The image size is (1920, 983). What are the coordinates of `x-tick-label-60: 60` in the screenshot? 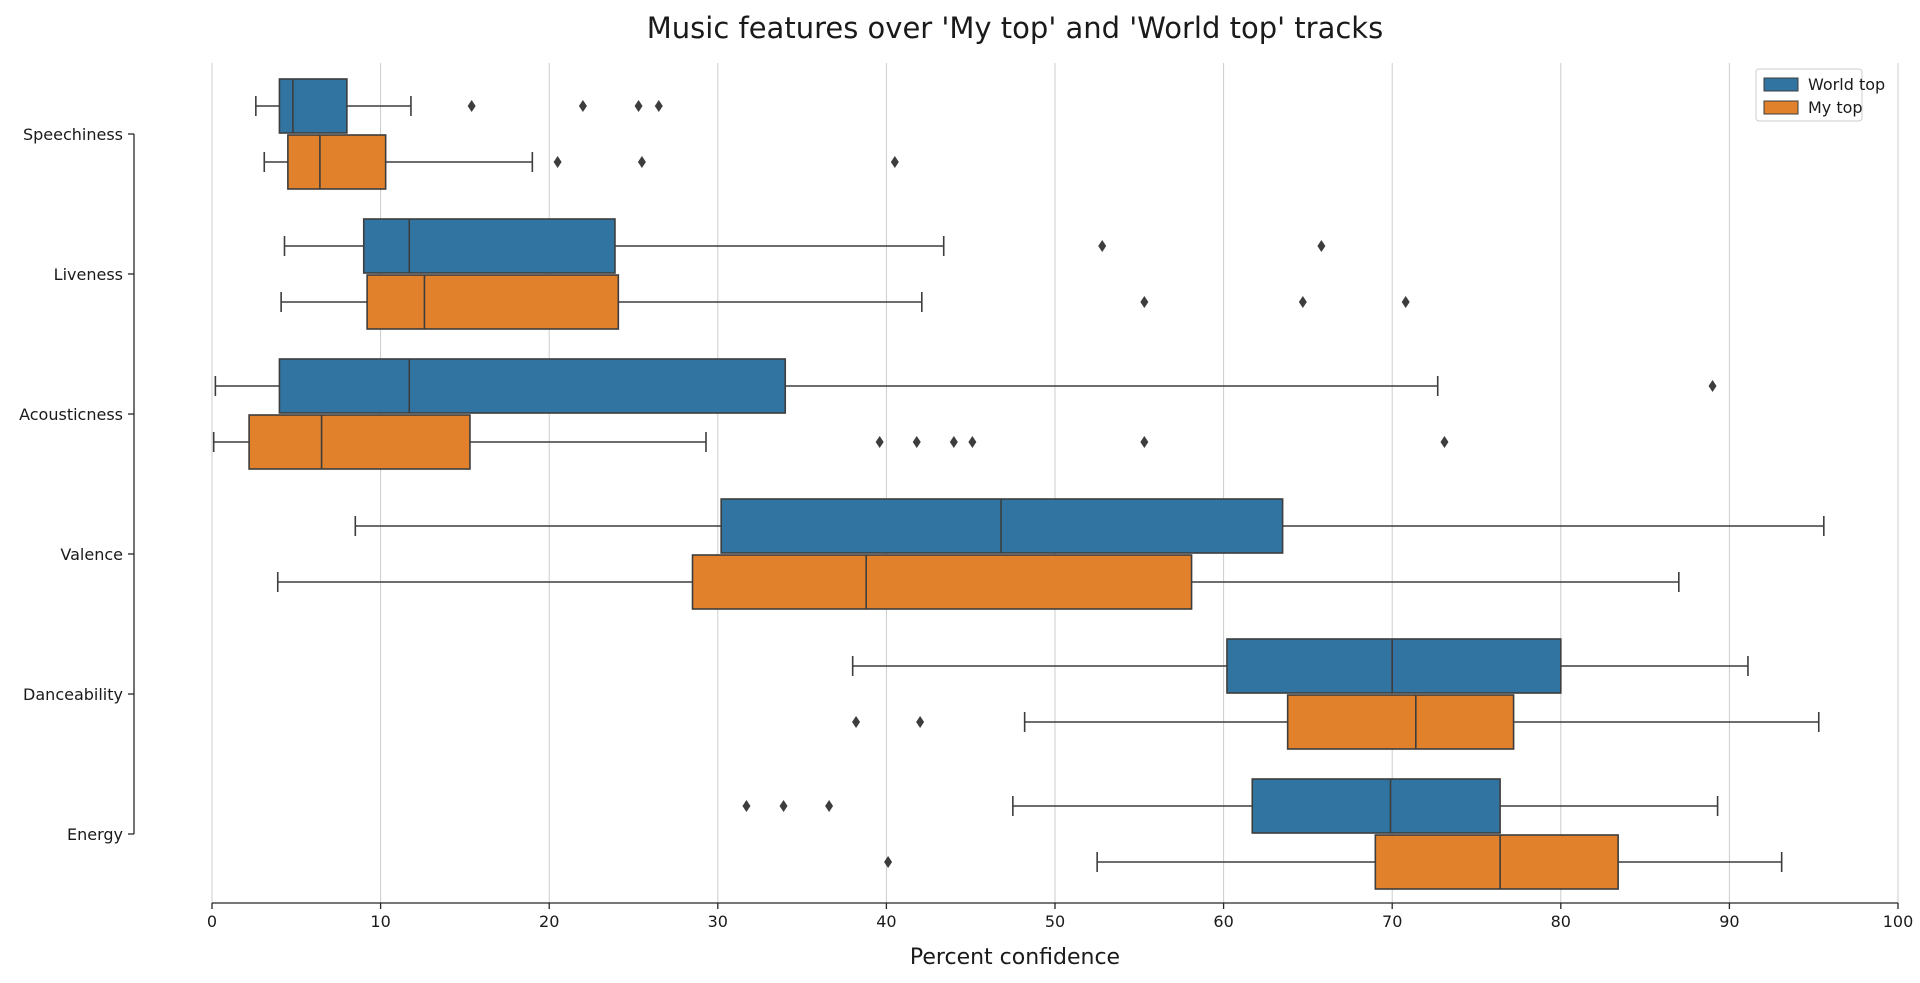 It's located at (1223, 921).